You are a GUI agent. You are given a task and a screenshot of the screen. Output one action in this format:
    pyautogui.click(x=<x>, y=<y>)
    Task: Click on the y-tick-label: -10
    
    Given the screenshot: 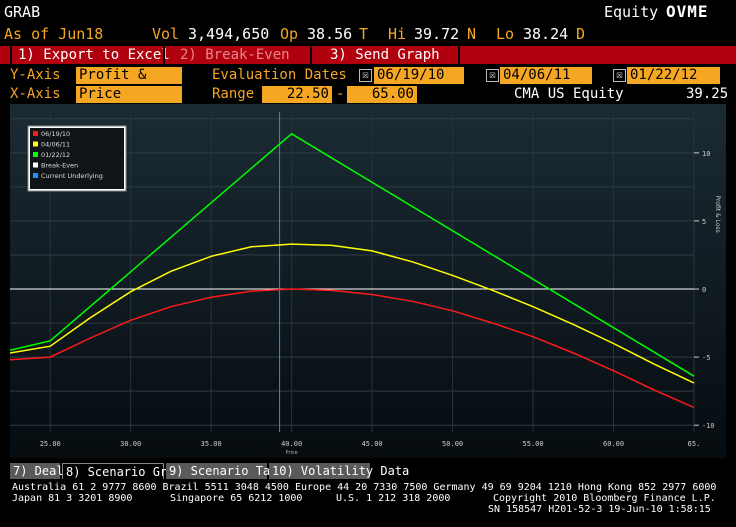 What is the action you would take?
    pyautogui.click(x=708, y=426)
    